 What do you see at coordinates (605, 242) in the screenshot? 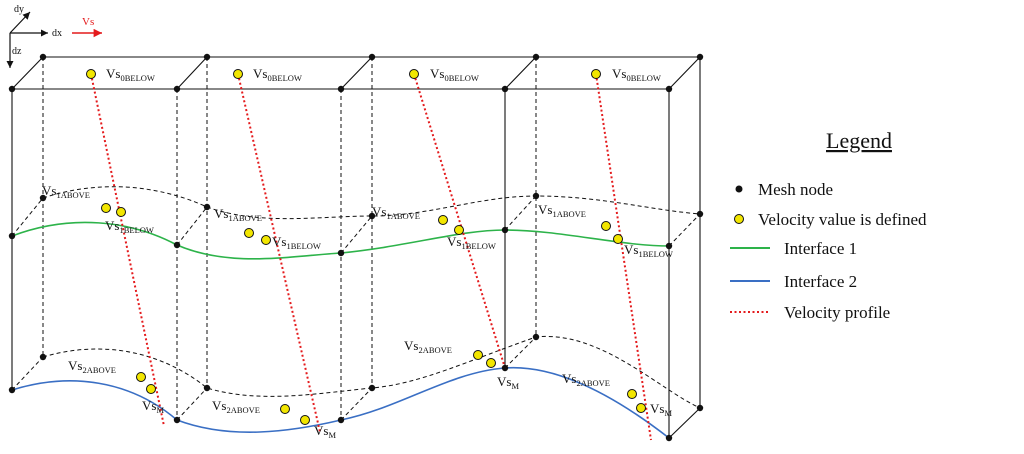
I see `column-4-labels: Vs0BELOW Vs1ABOVE Vs1BELOW Vs2ABOVE VsM` at bounding box center [605, 242].